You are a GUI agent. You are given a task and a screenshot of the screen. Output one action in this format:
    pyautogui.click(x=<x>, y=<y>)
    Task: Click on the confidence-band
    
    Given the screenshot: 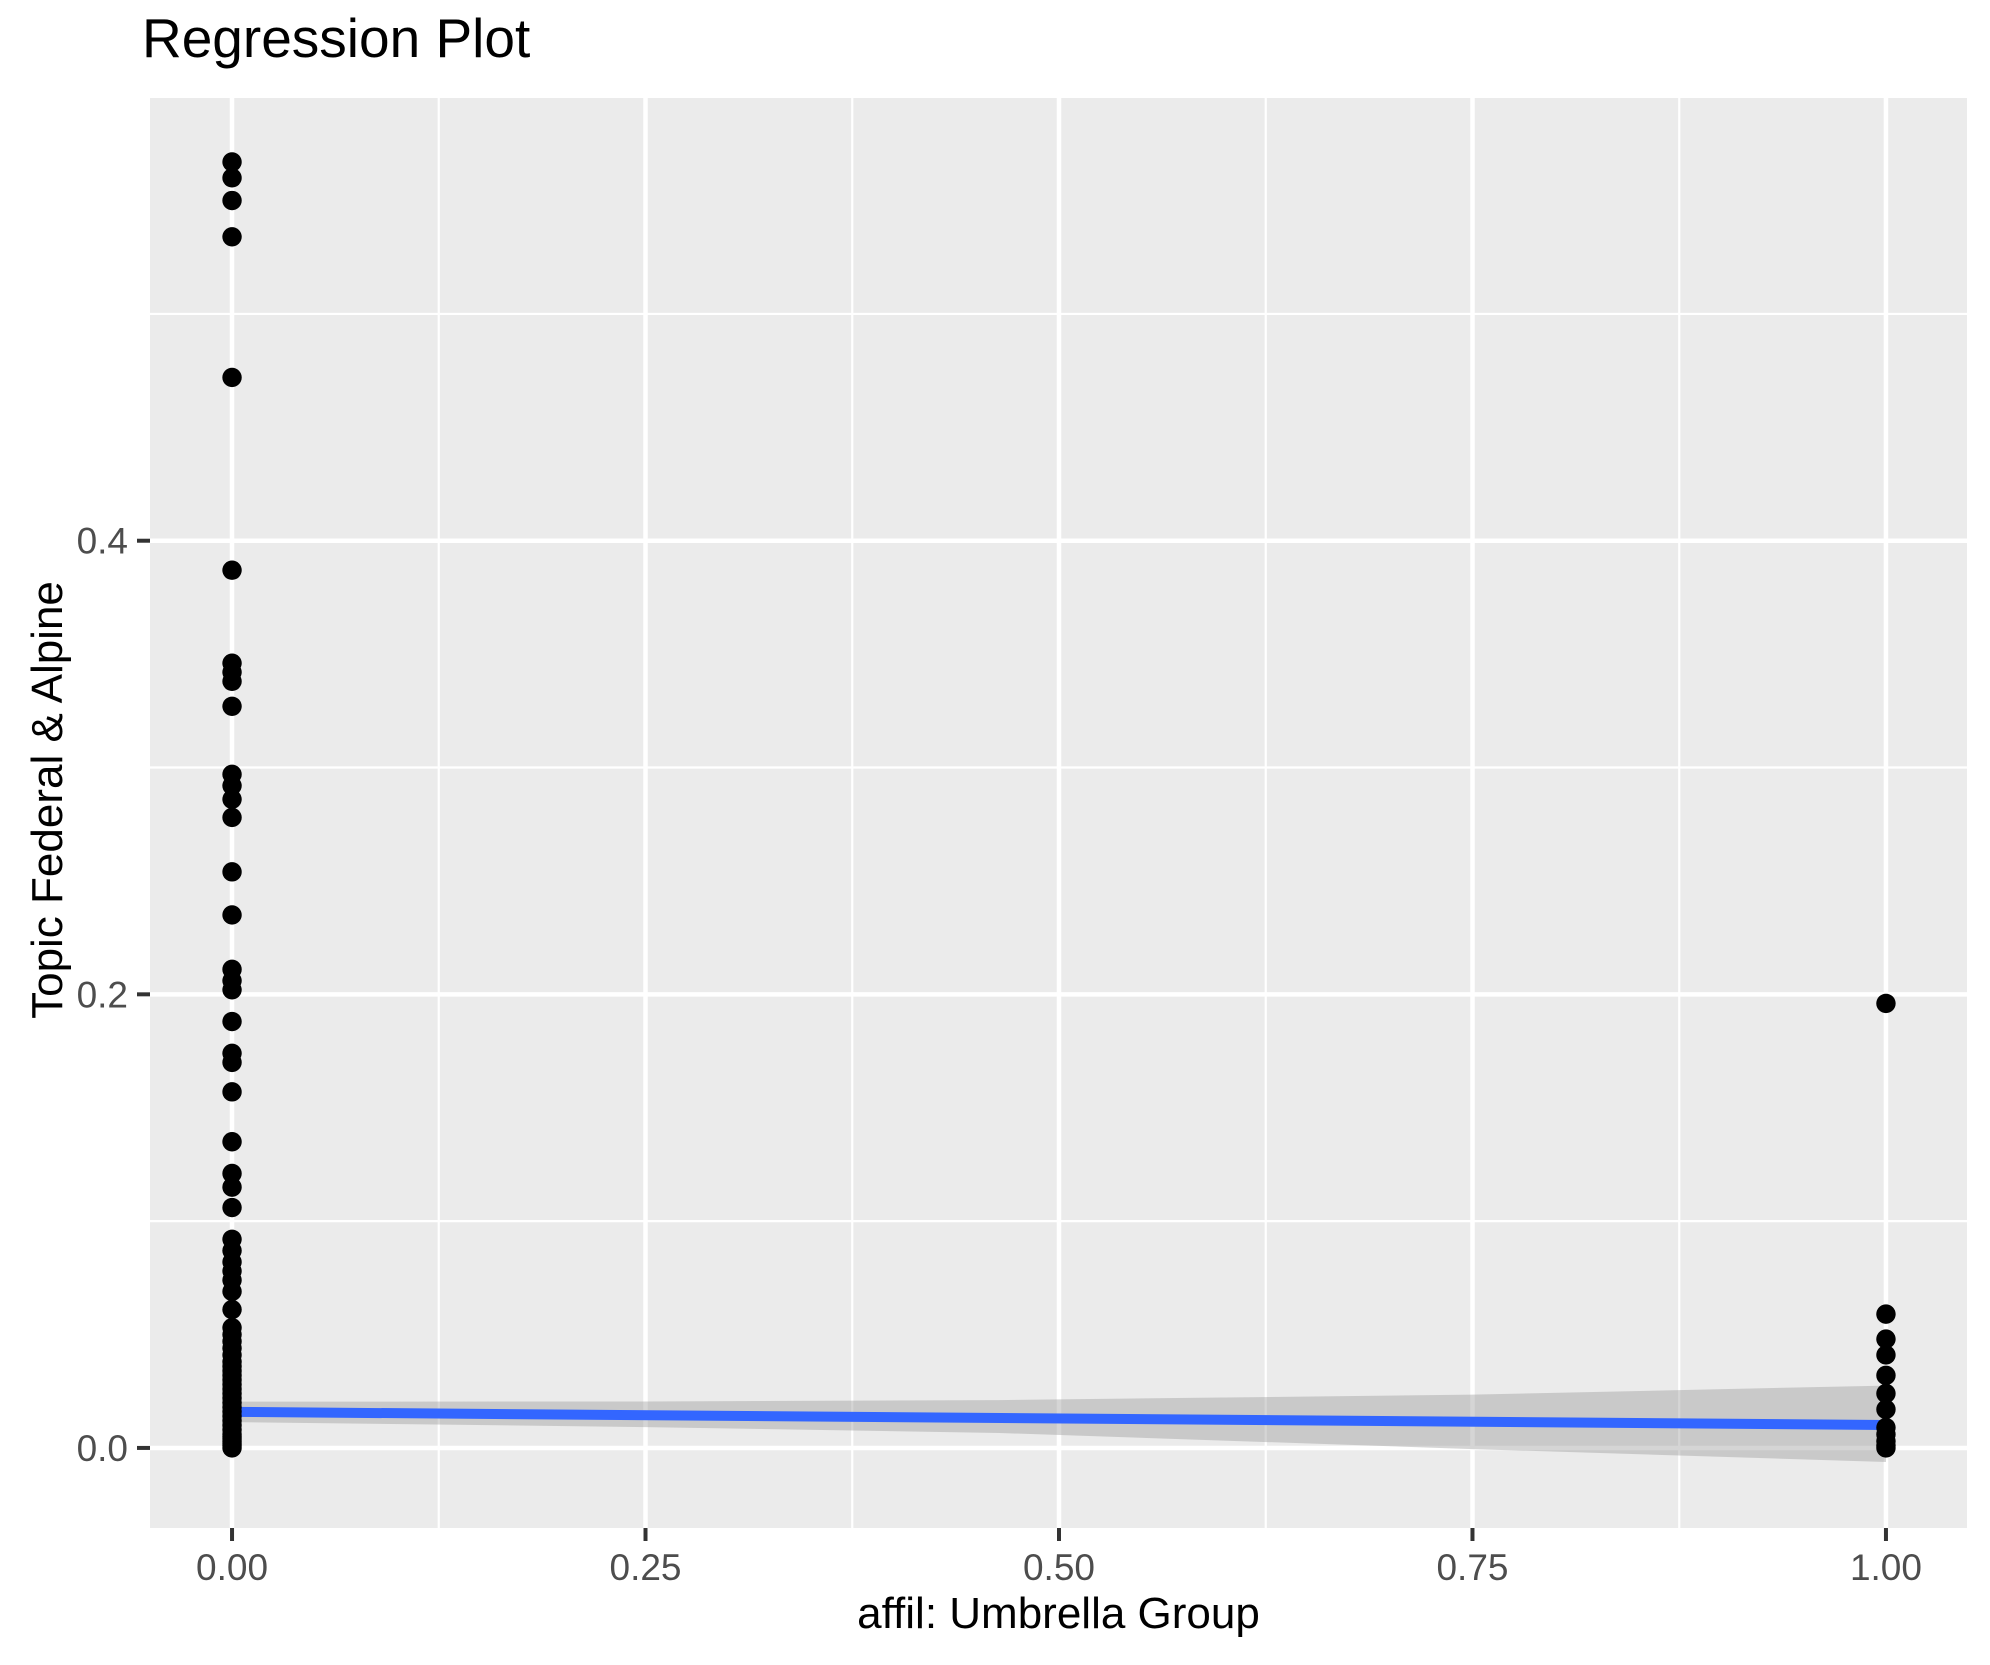 What is the action you would take?
    pyautogui.click(x=1059, y=1423)
    